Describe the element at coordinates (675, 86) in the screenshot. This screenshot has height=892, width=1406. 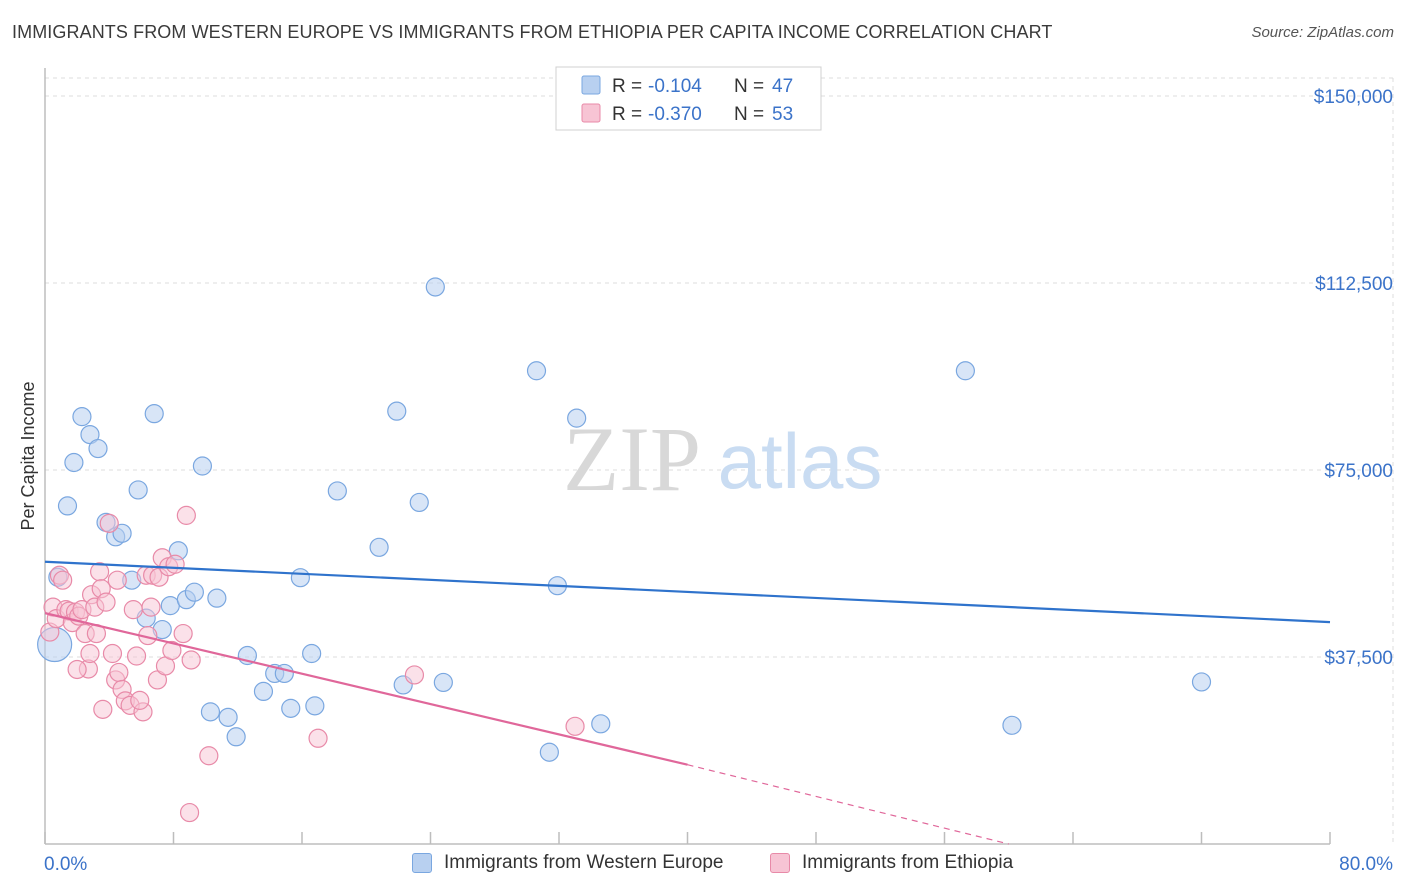
I see `stats-r-value-1: -0.104` at that location.